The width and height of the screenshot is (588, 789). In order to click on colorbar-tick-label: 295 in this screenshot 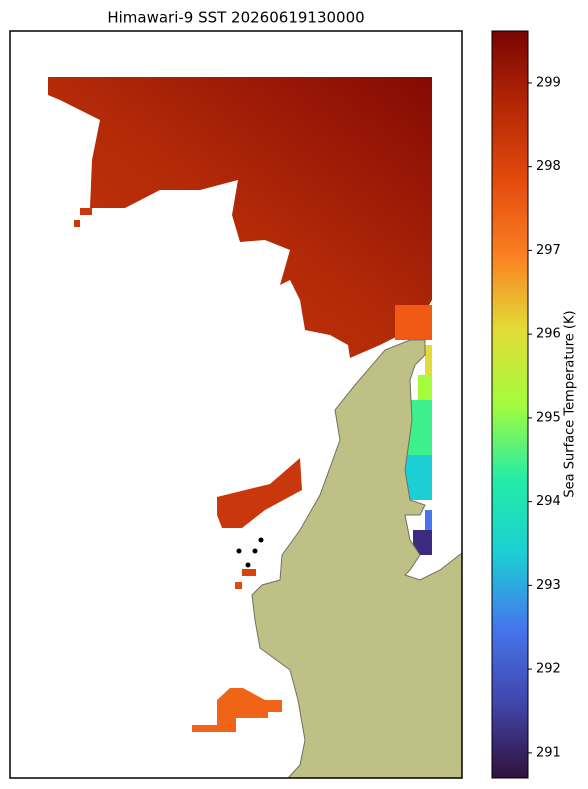, I will do `click(548, 417)`.